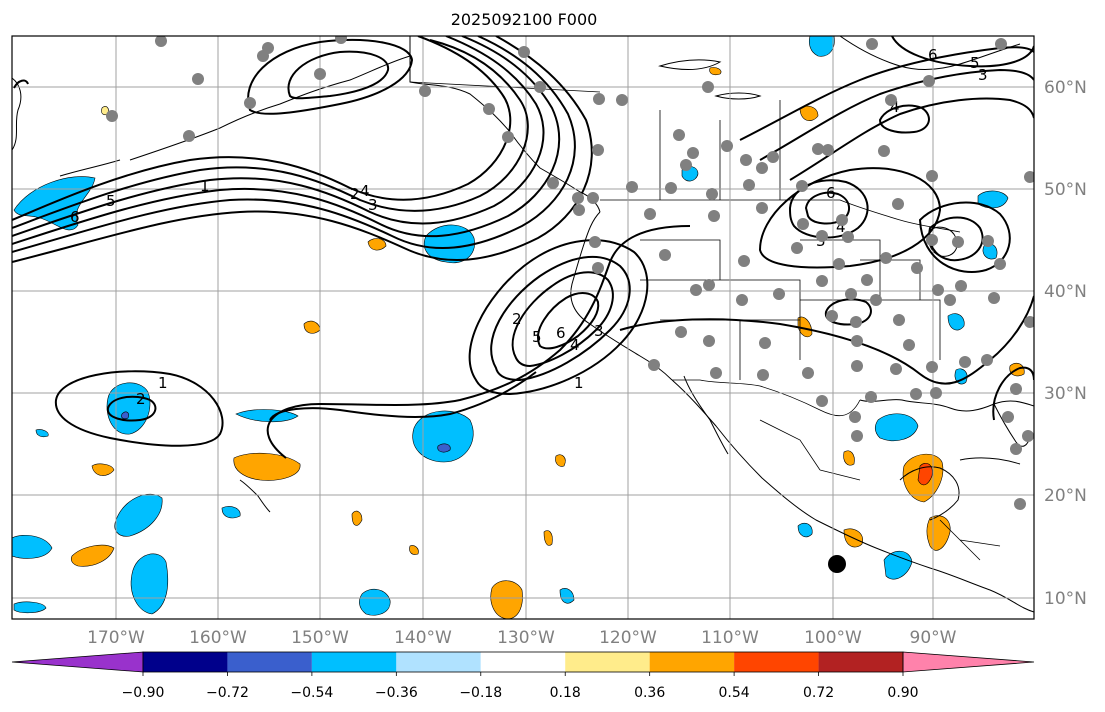 This screenshot has height=712, width=1105. I want to click on colorbar-tick-label: 0.90, so click(902, 693).